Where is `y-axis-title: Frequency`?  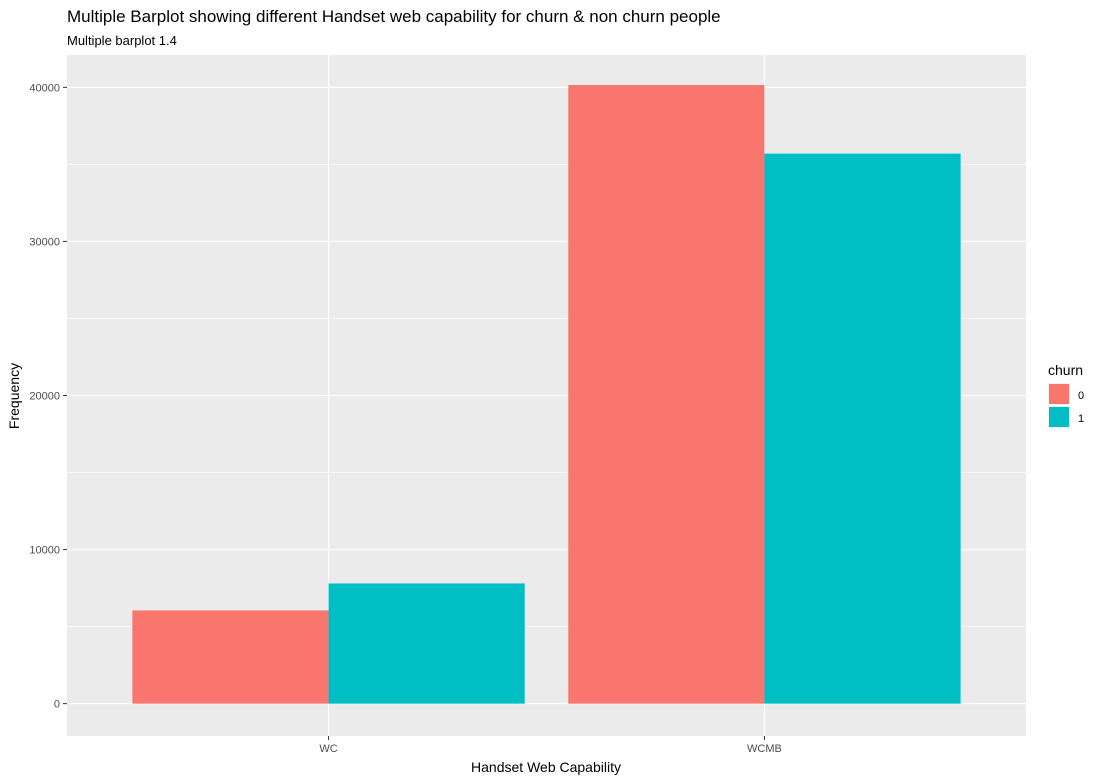
y-axis-title: Frequency is located at coordinates (14, 396).